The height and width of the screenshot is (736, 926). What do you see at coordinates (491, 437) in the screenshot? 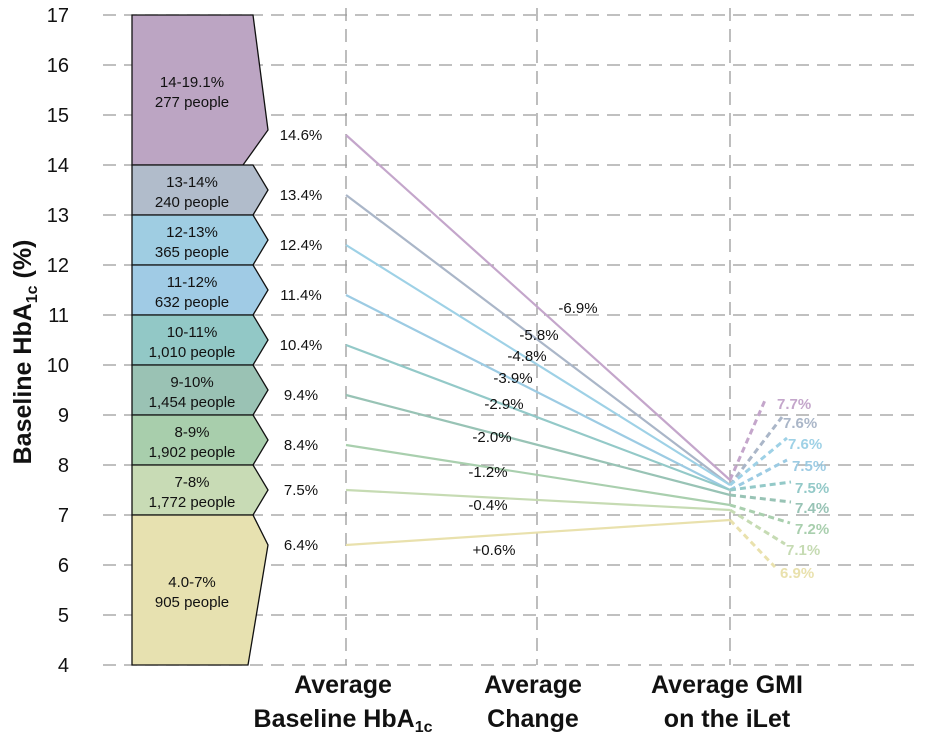
I see `change-label-5: -2.0%` at bounding box center [491, 437].